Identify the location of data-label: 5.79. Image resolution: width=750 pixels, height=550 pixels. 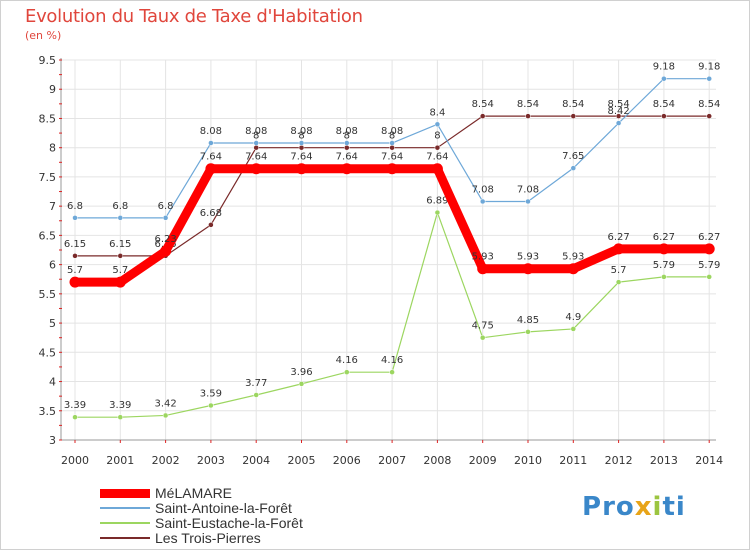
(664, 265).